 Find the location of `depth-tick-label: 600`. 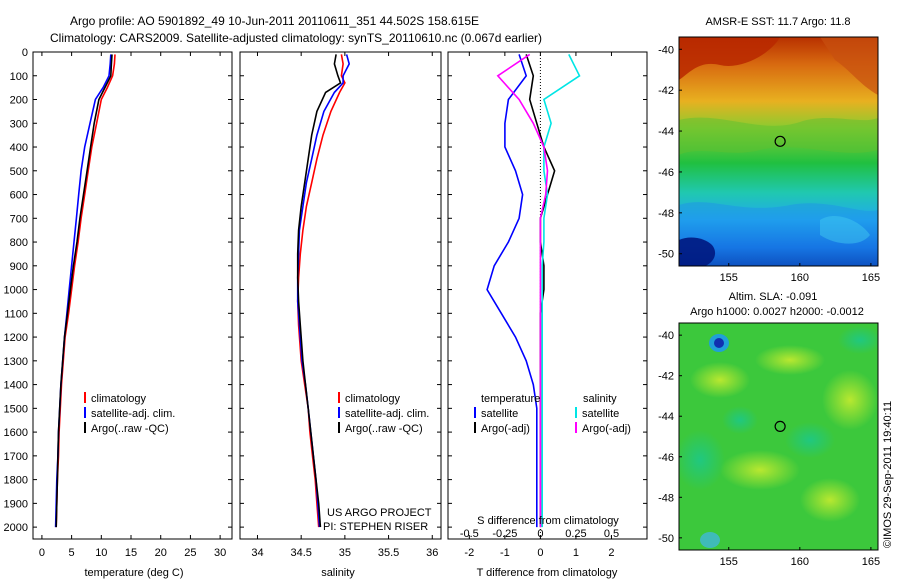

depth-tick-label: 600 is located at coordinates (19, 196).